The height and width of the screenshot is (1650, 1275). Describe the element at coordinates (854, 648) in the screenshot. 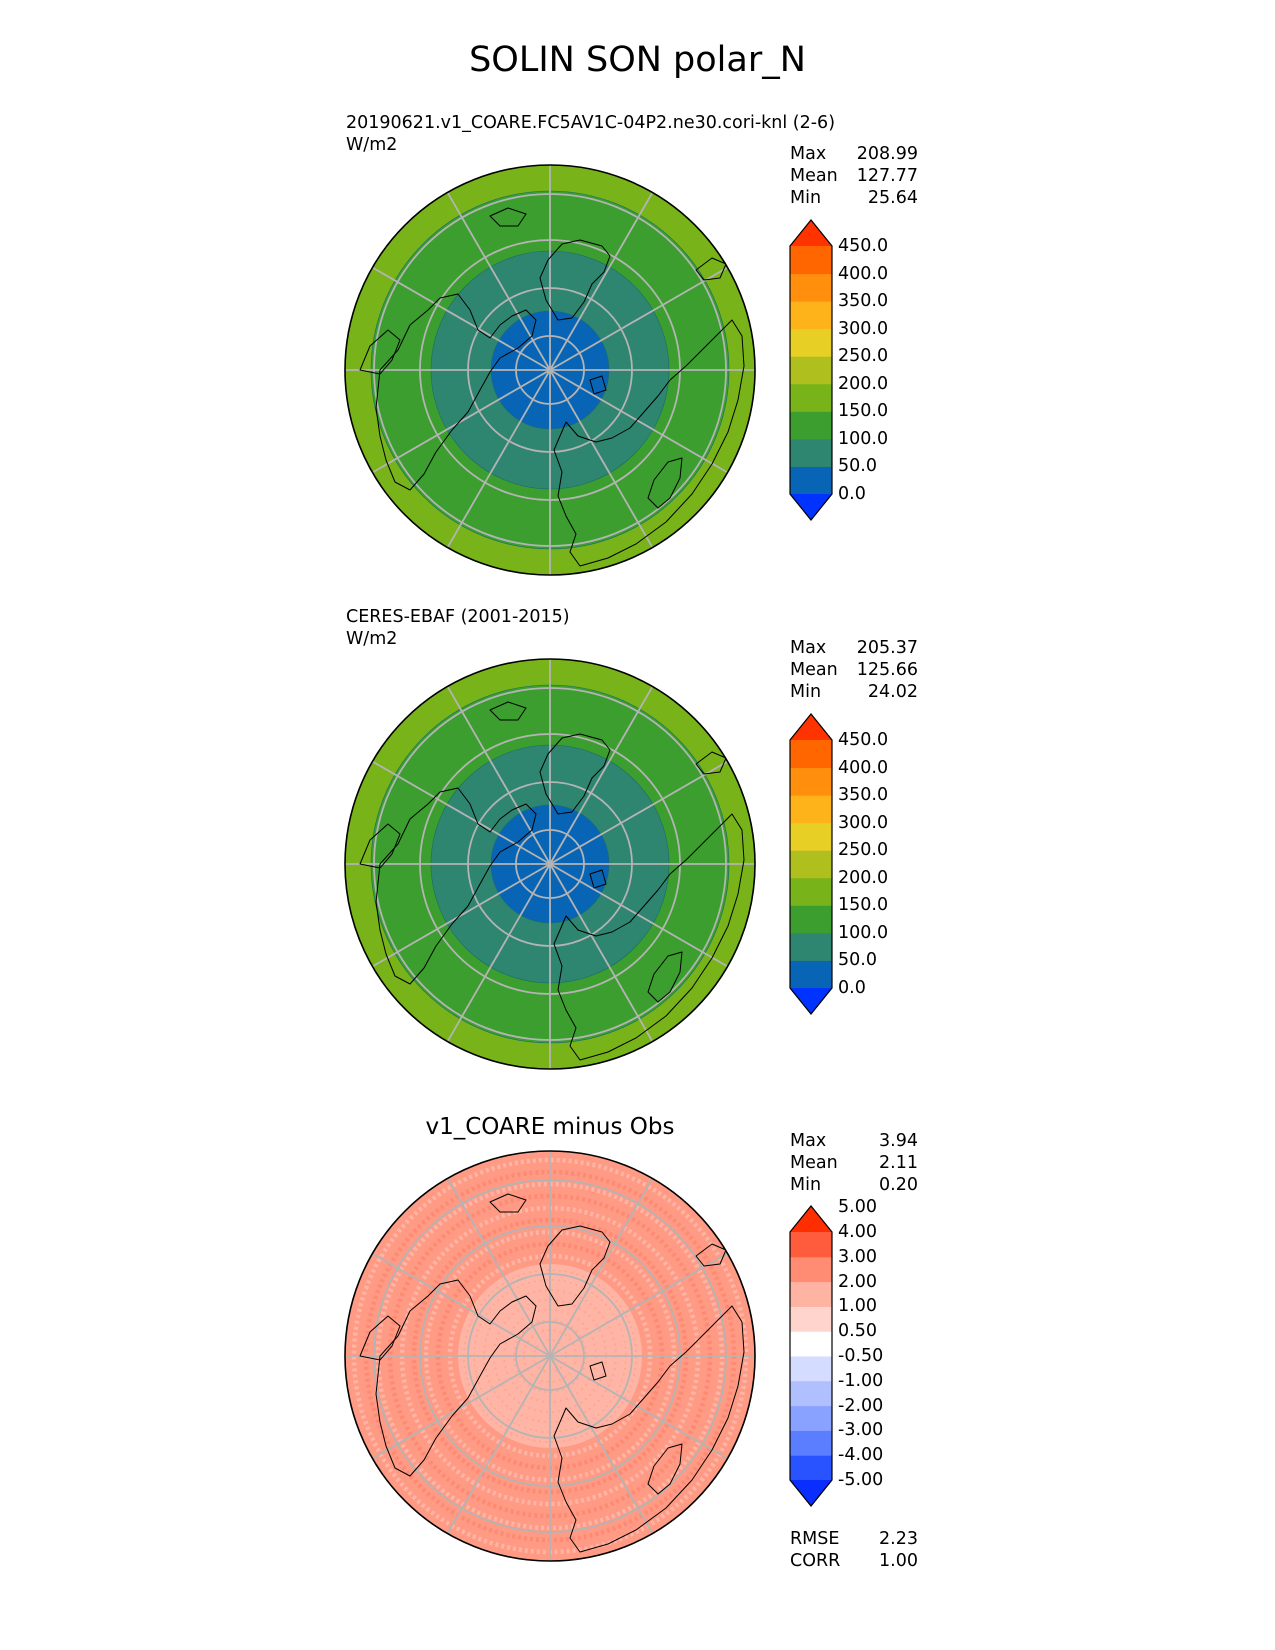

I see `panel2-stat-max: Max 205.37` at that location.